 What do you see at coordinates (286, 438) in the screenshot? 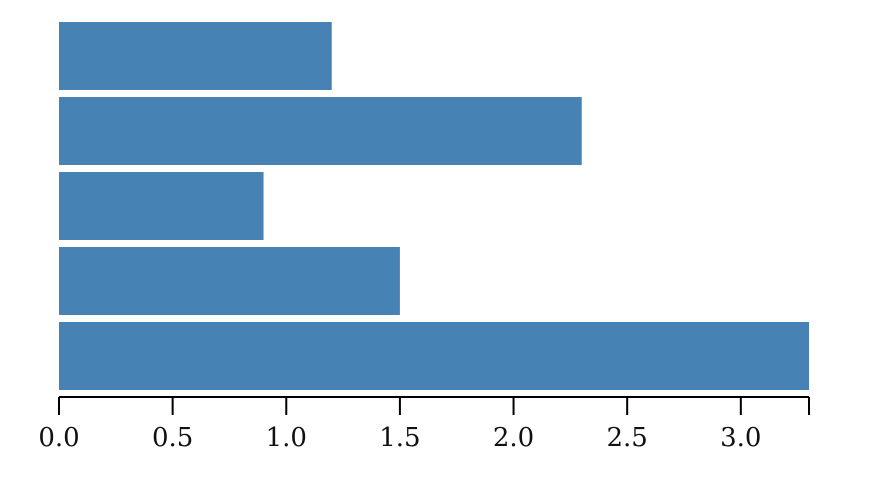
I see `x-tick-label-2: 1.0` at bounding box center [286, 438].